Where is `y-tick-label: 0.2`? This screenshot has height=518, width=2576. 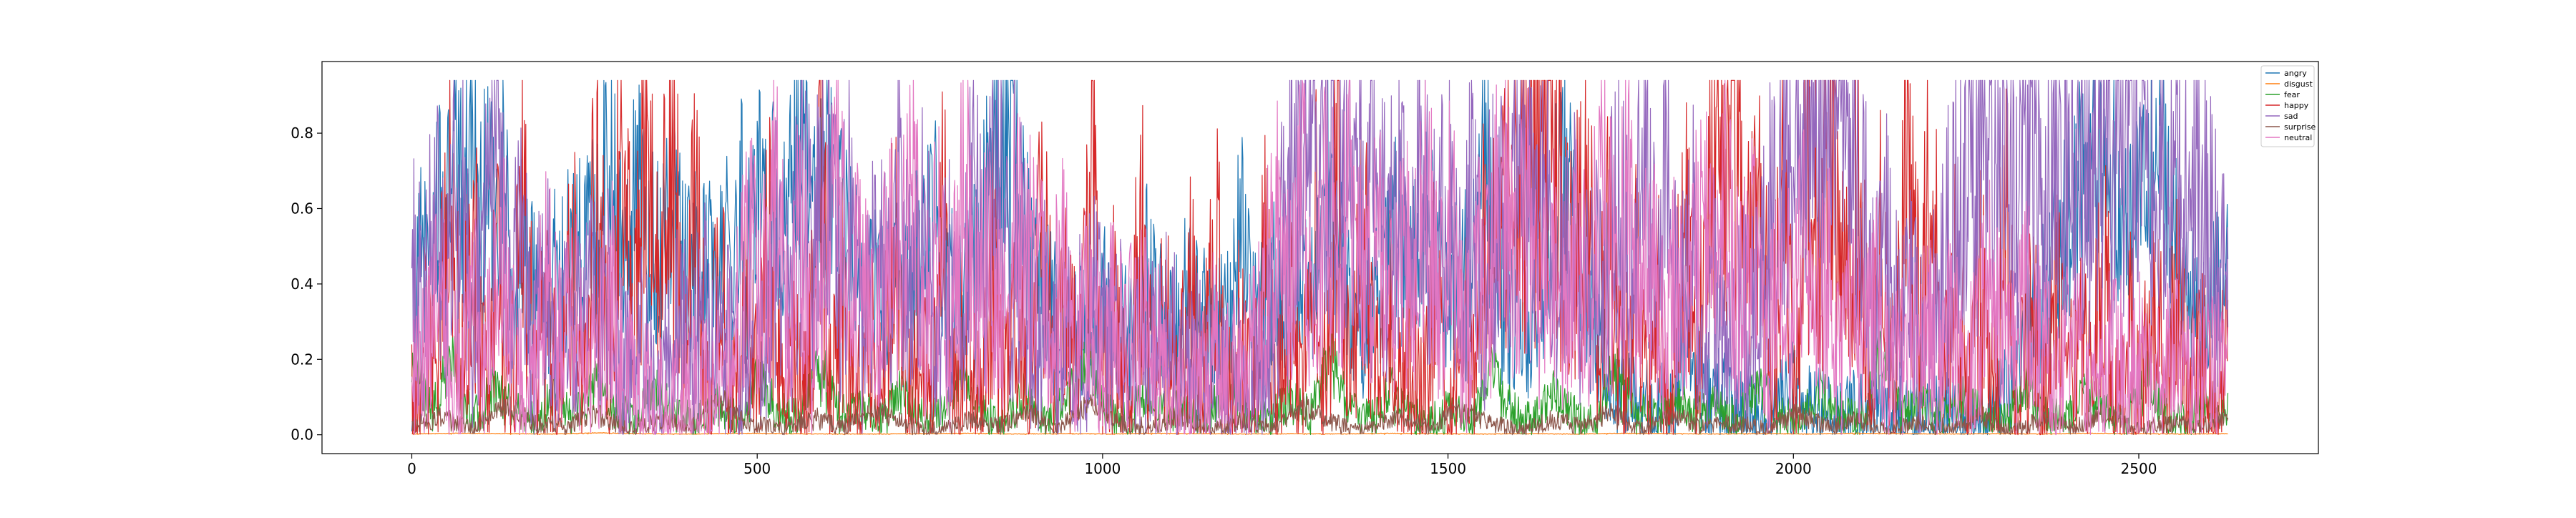 y-tick-label: 0.2 is located at coordinates (302, 359).